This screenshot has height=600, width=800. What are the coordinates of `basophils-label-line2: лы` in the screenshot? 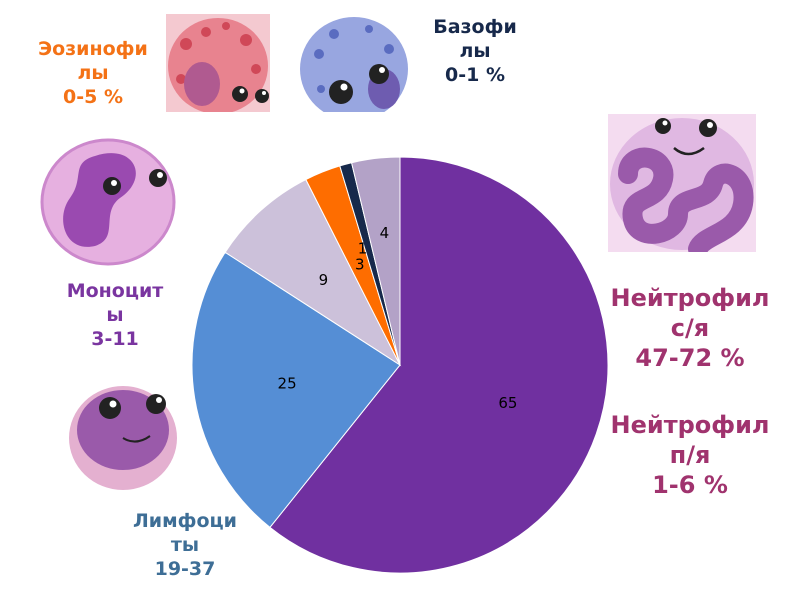 It's located at (475, 50).